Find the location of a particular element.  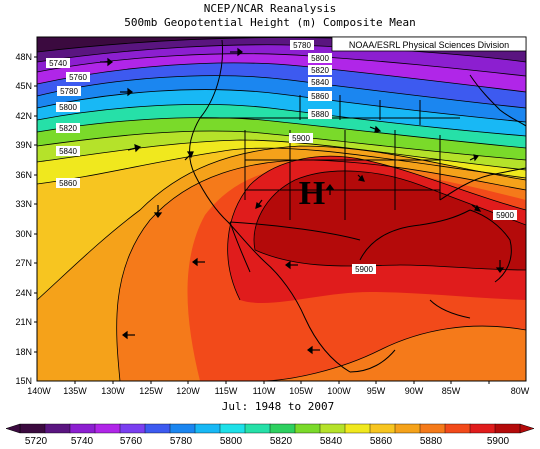

lon-label: 120W is located at coordinates (188, 391).